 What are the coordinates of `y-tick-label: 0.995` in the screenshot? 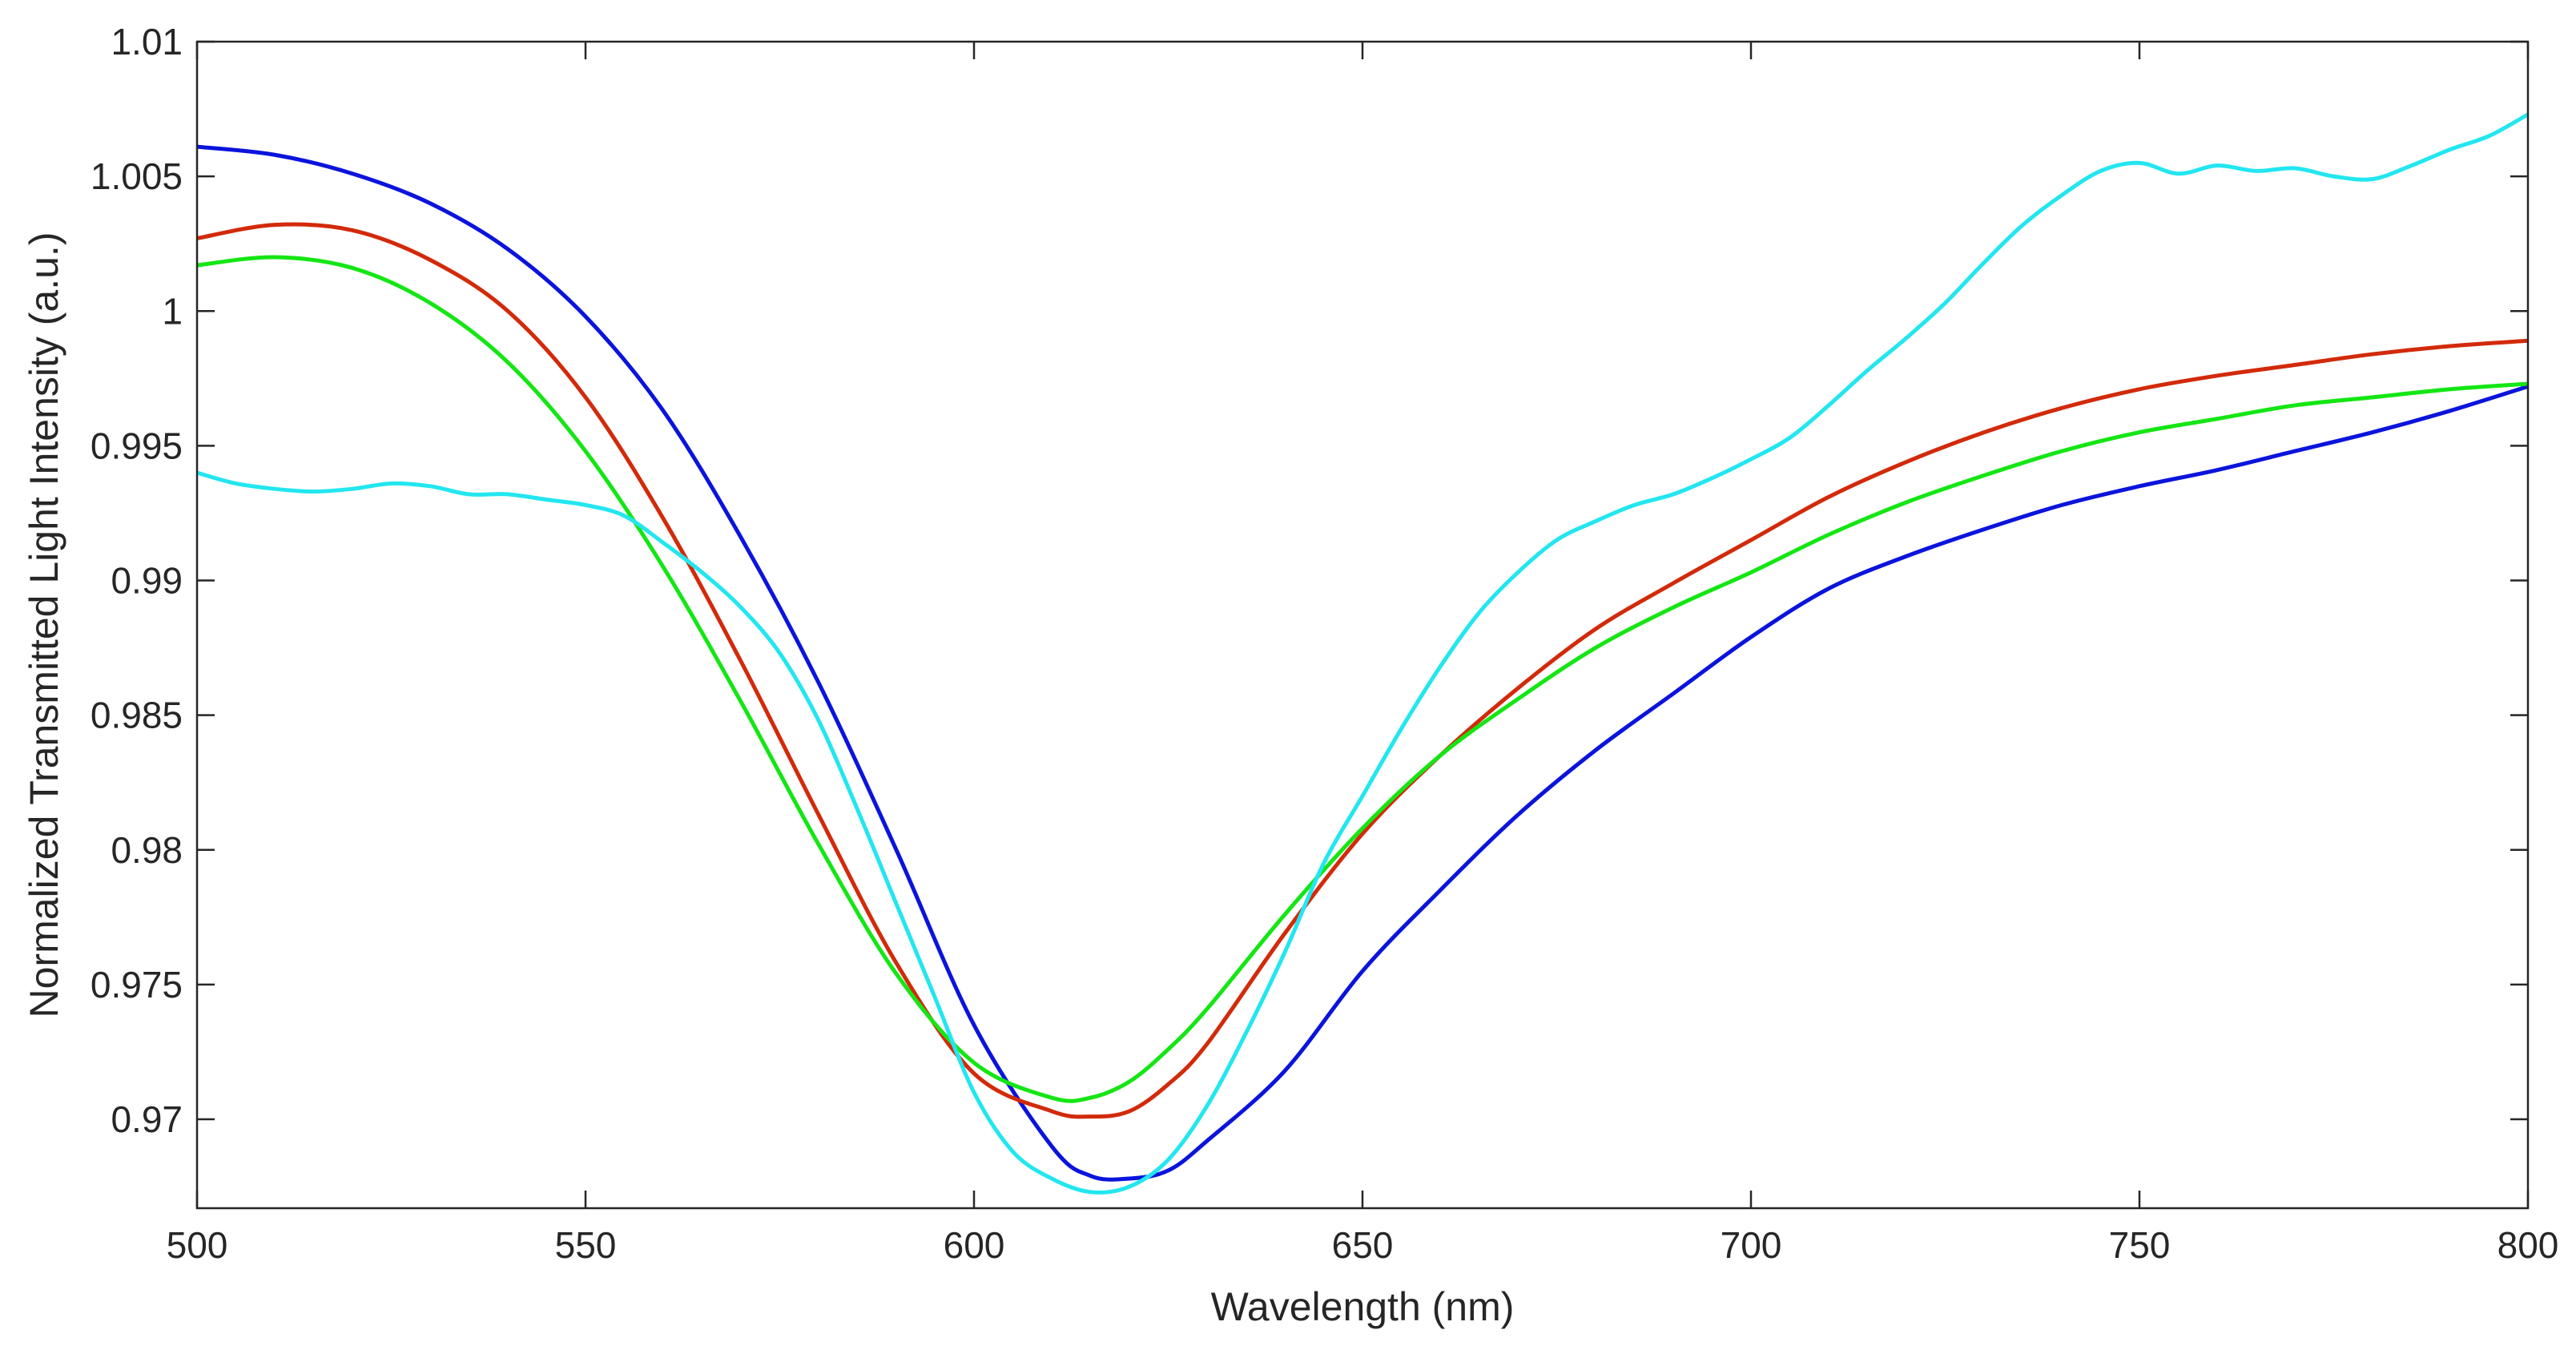 It's located at (137, 445).